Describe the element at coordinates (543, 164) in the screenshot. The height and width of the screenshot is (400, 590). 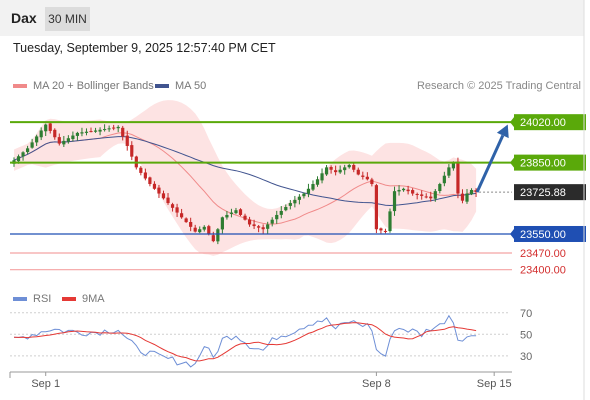
I see `level-label-text: 23850.00` at that location.